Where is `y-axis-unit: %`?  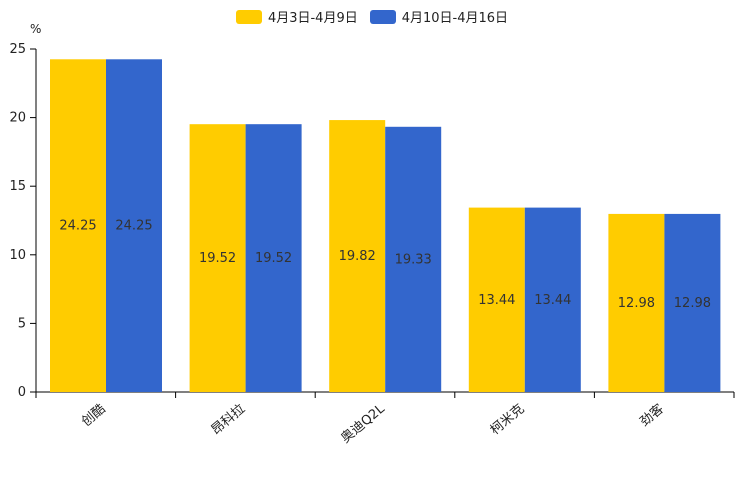 y-axis-unit: % is located at coordinates (36, 29).